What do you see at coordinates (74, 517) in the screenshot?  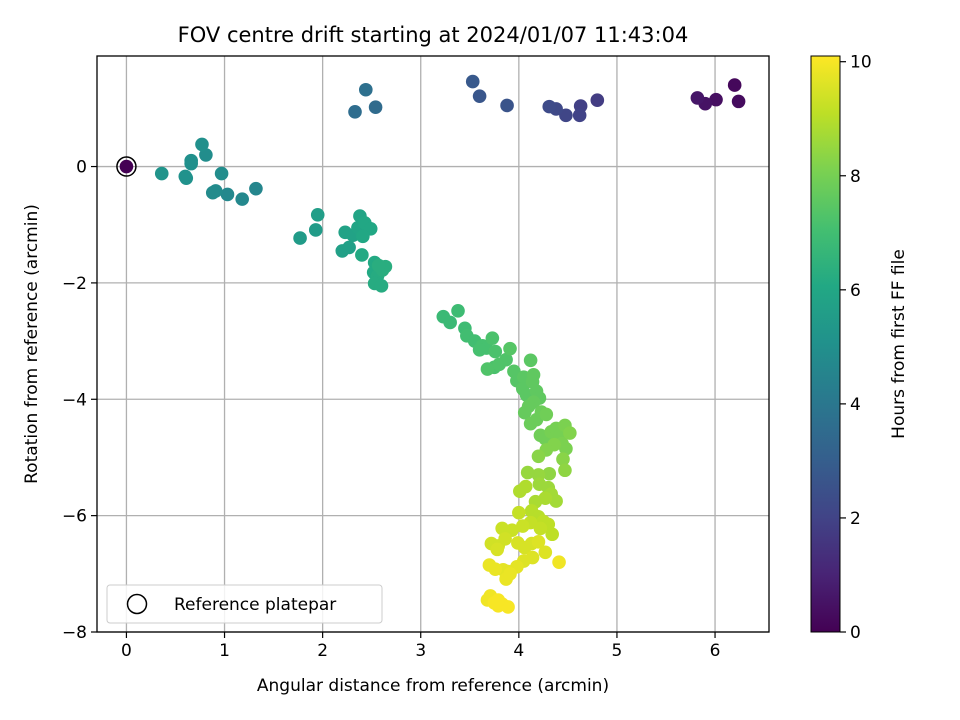 I see `y-tick-label: −6` at bounding box center [74, 517].